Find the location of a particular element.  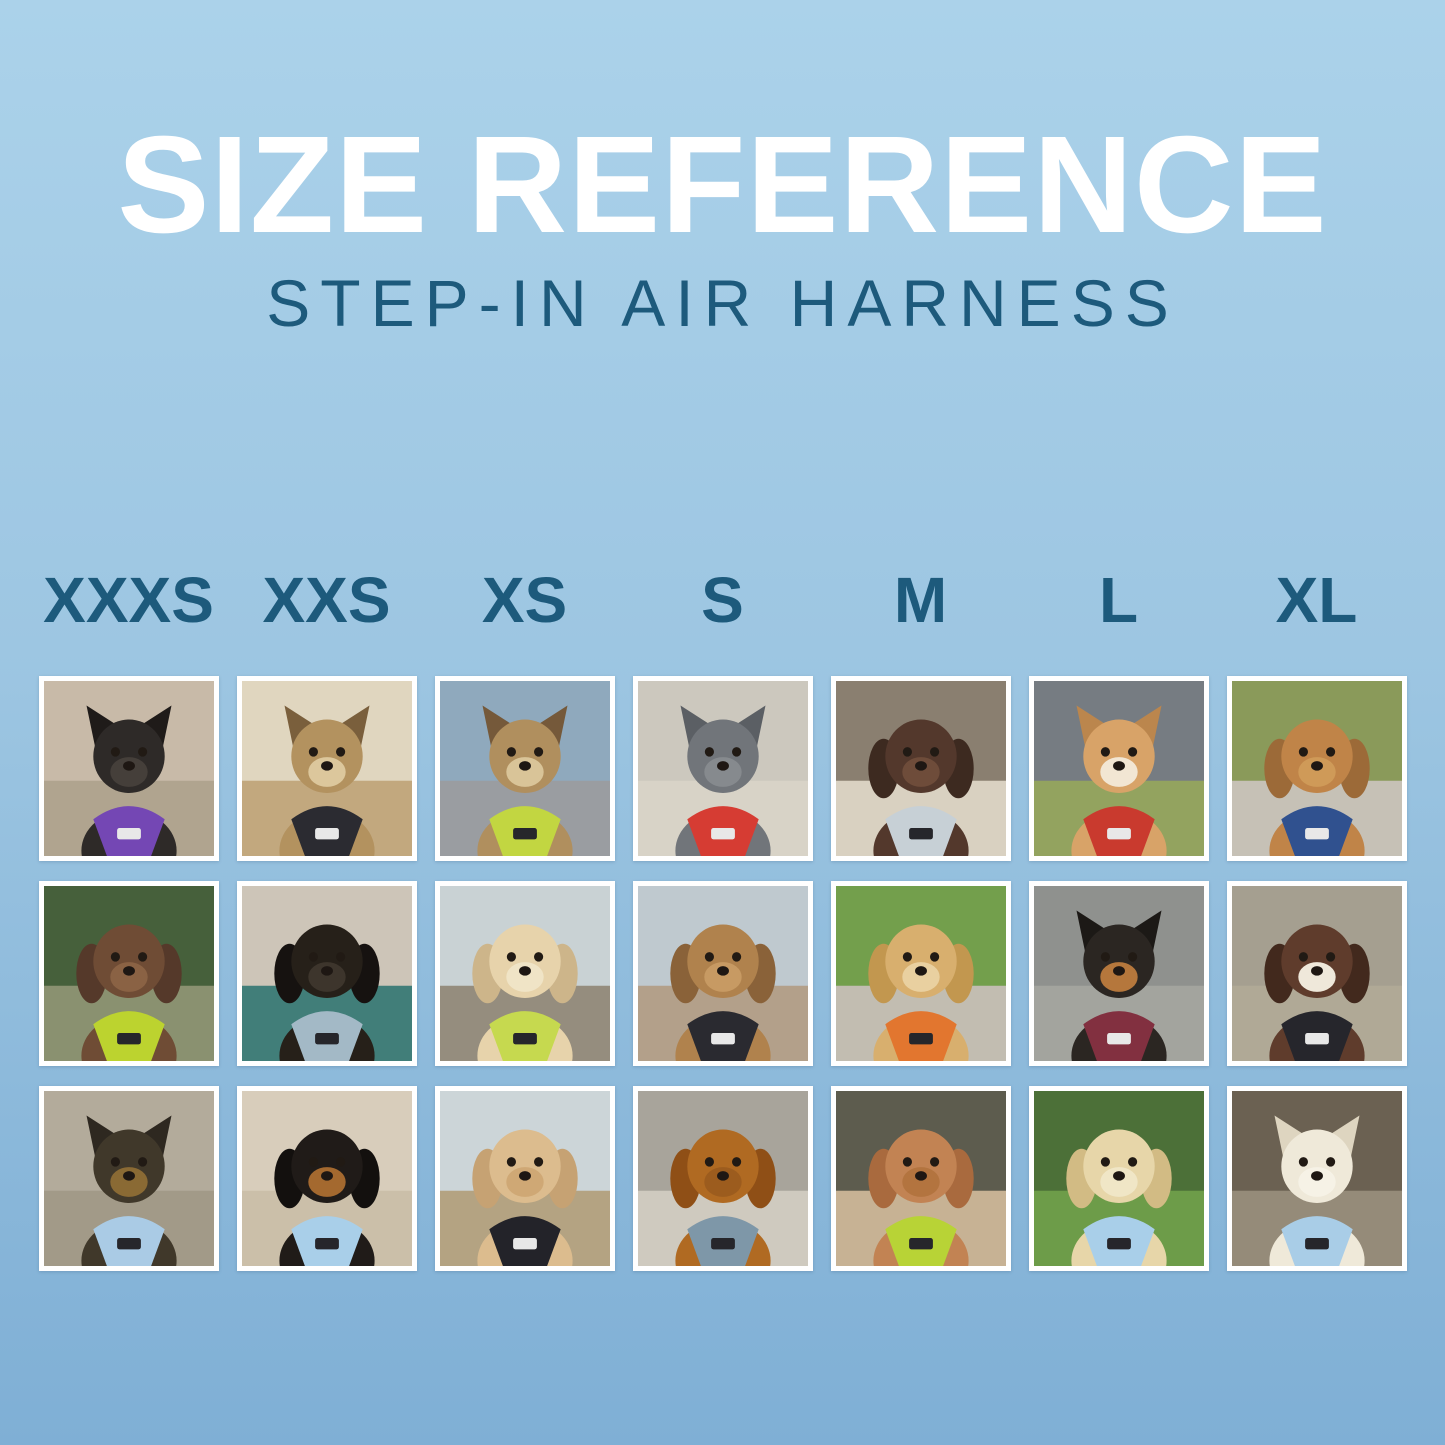

photo-xxs-row1-bengal-cat is located at coordinates (326, 768).